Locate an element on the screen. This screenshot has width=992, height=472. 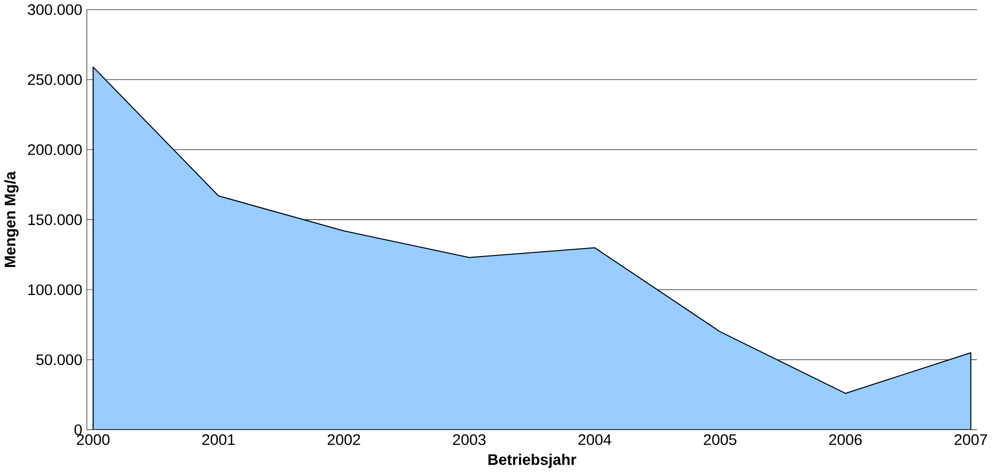
x-tick-label: 2006 is located at coordinates (845, 439).